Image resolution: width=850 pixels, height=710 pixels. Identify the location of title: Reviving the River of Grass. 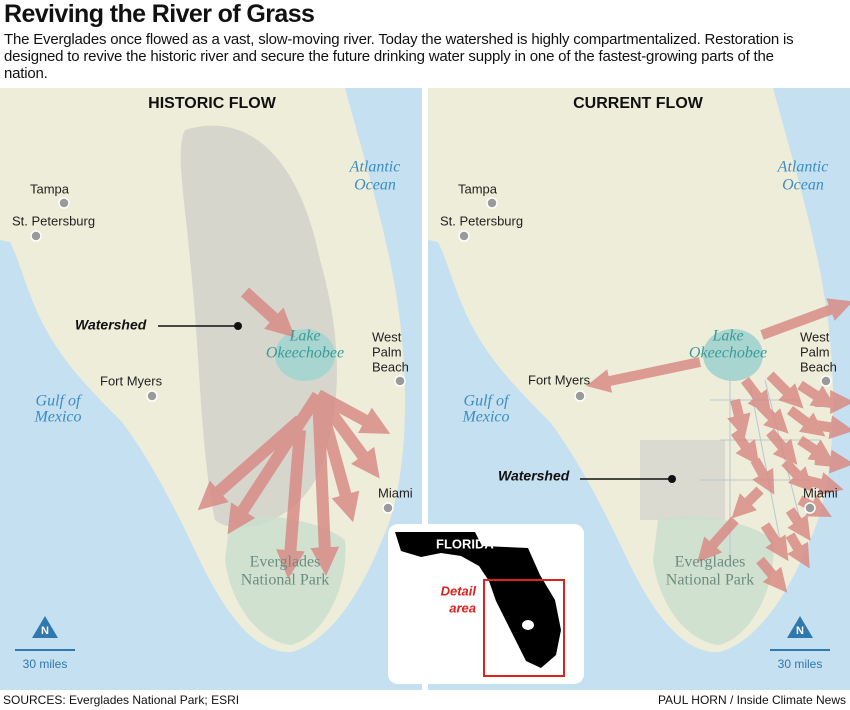
(159, 14).